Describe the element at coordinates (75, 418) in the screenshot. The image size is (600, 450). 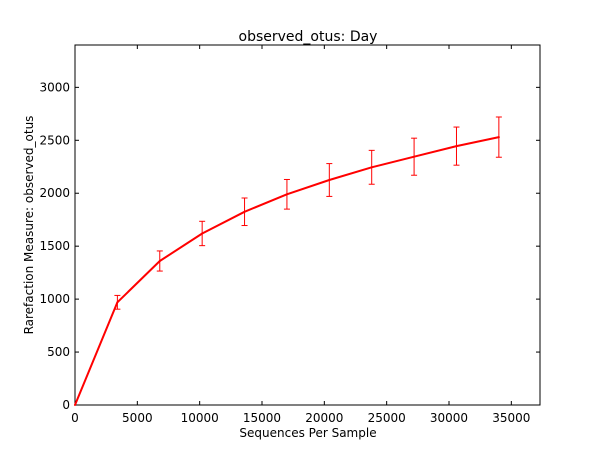
I see `x-tick-label: 0` at that location.